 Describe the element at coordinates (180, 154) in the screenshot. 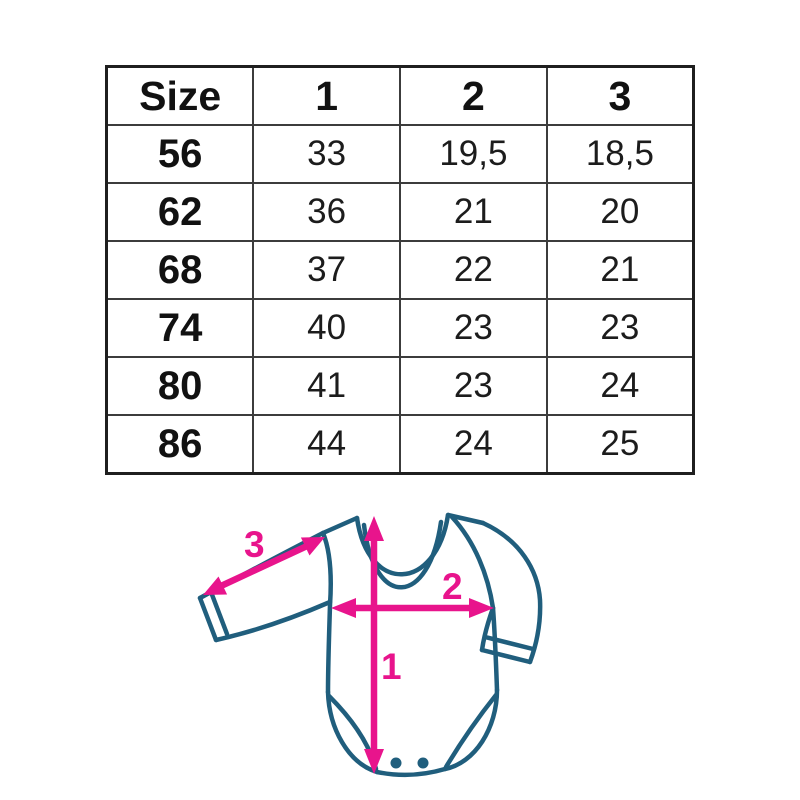

I see `size-value: 56` at that location.